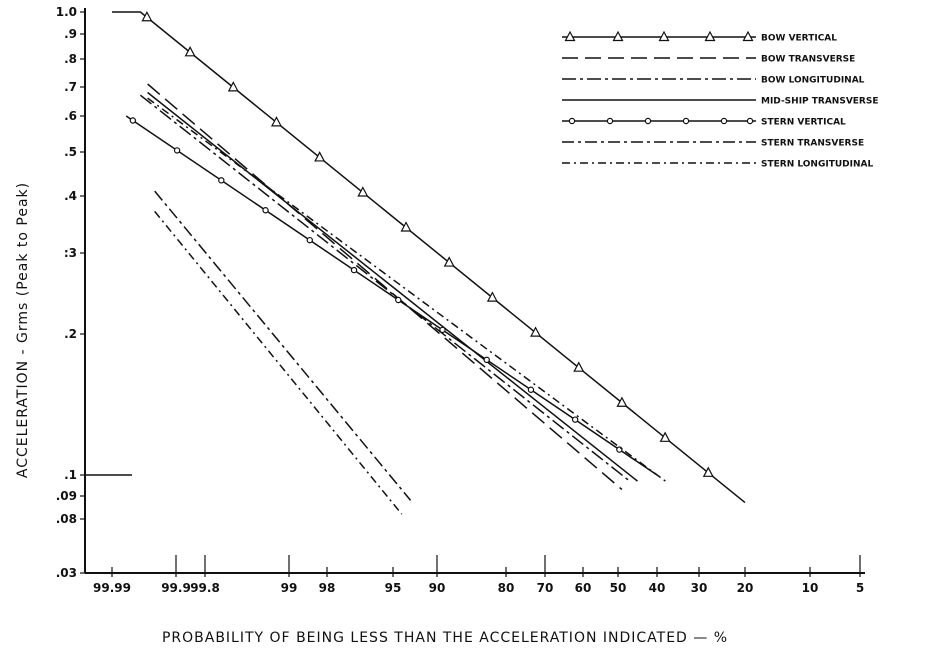 This screenshot has width=927, height=657. What do you see at coordinates (66, 519) in the screenshot?
I see `y-tick-label: .08` at bounding box center [66, 519].